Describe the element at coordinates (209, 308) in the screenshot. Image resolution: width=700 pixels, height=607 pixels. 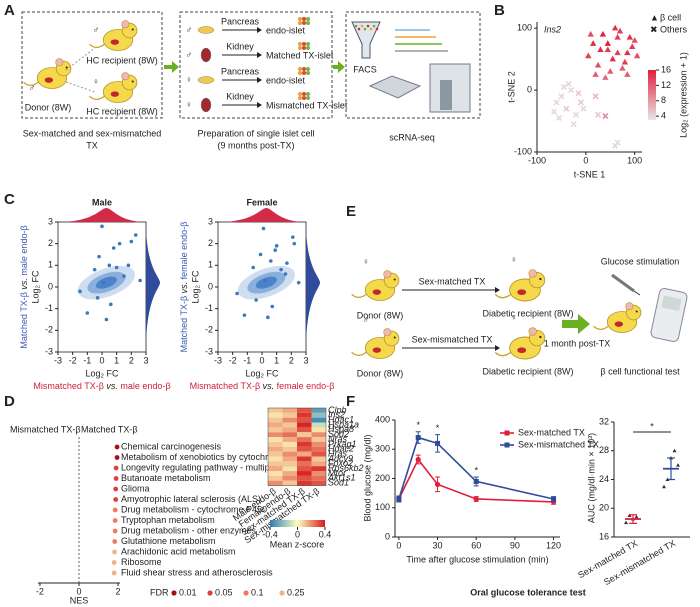
I see `y-tick-label: -1` at that location.